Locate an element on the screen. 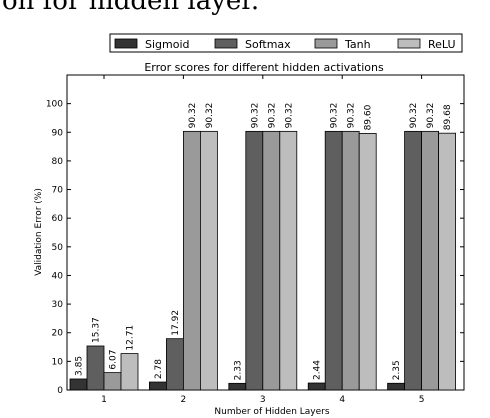  legend-swatch-sigmoid is located at coordinates (126, 43).